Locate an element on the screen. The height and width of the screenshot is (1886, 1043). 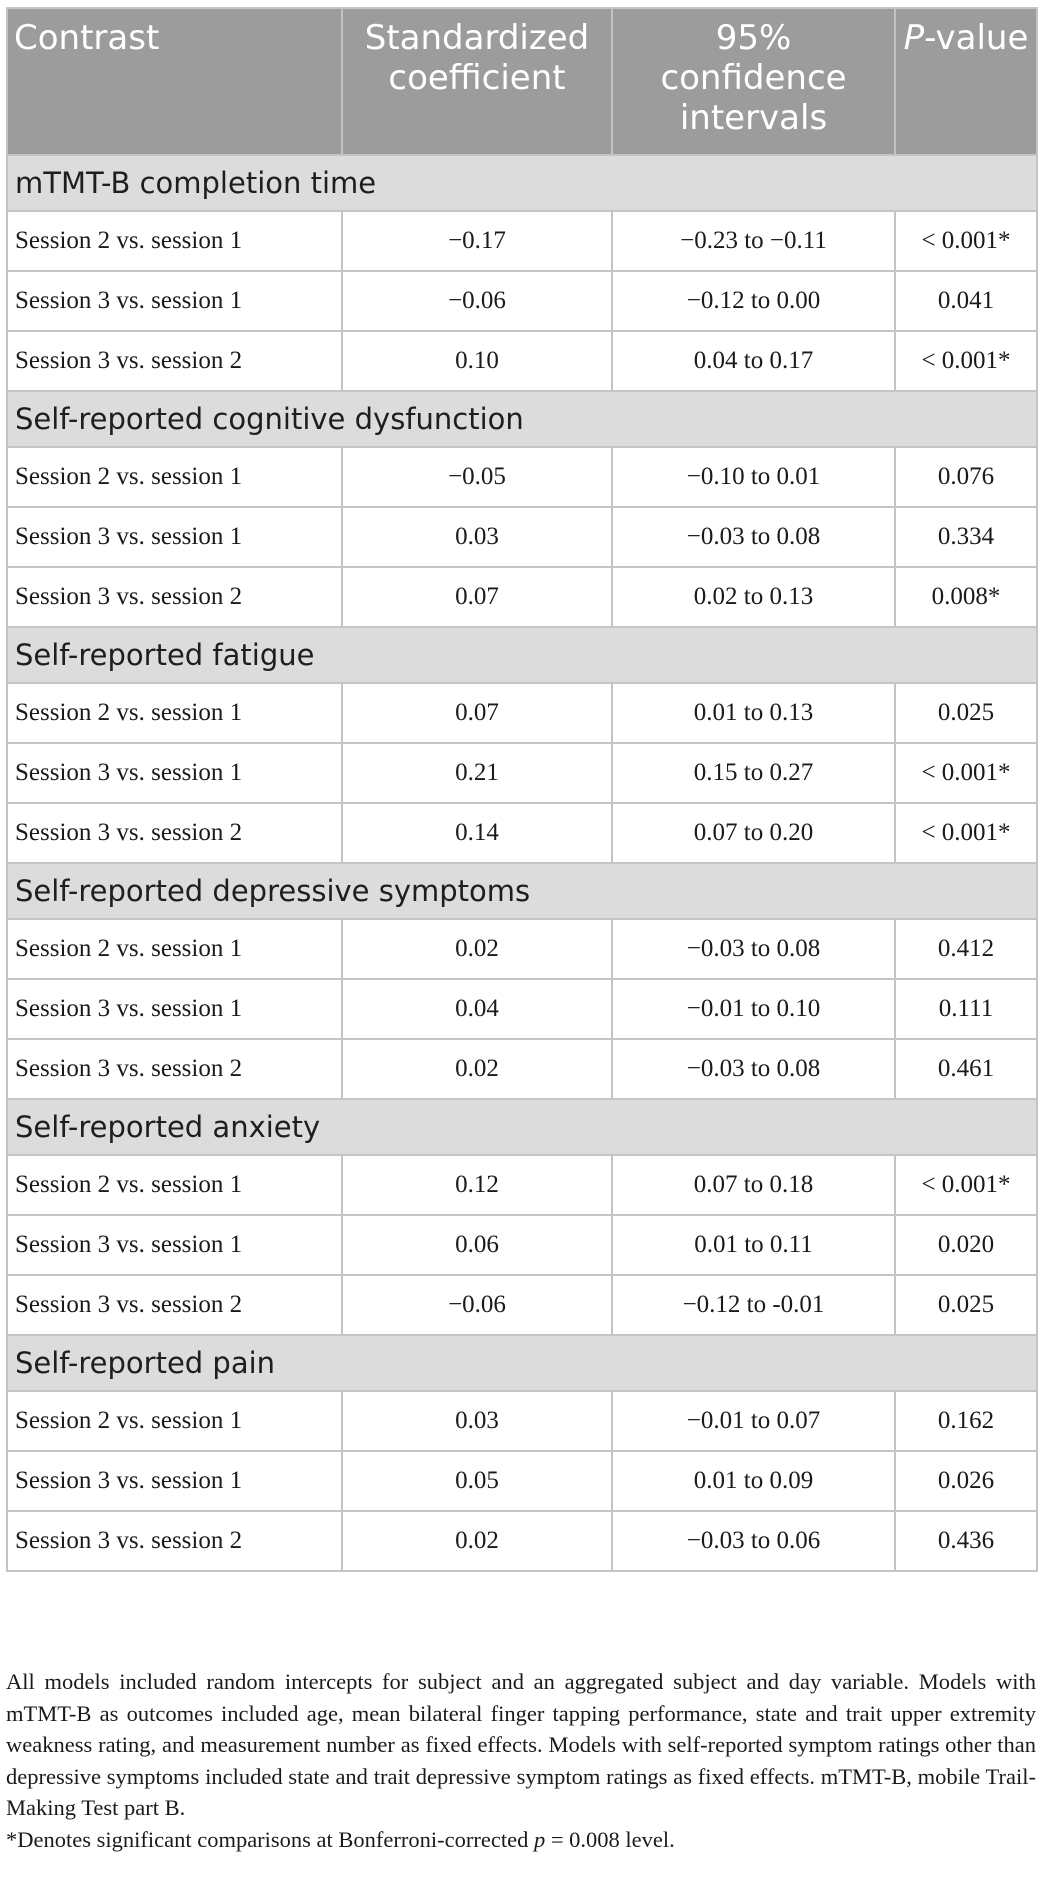
cell-coefficient: 0.10 is located at coordinates (477, 361).